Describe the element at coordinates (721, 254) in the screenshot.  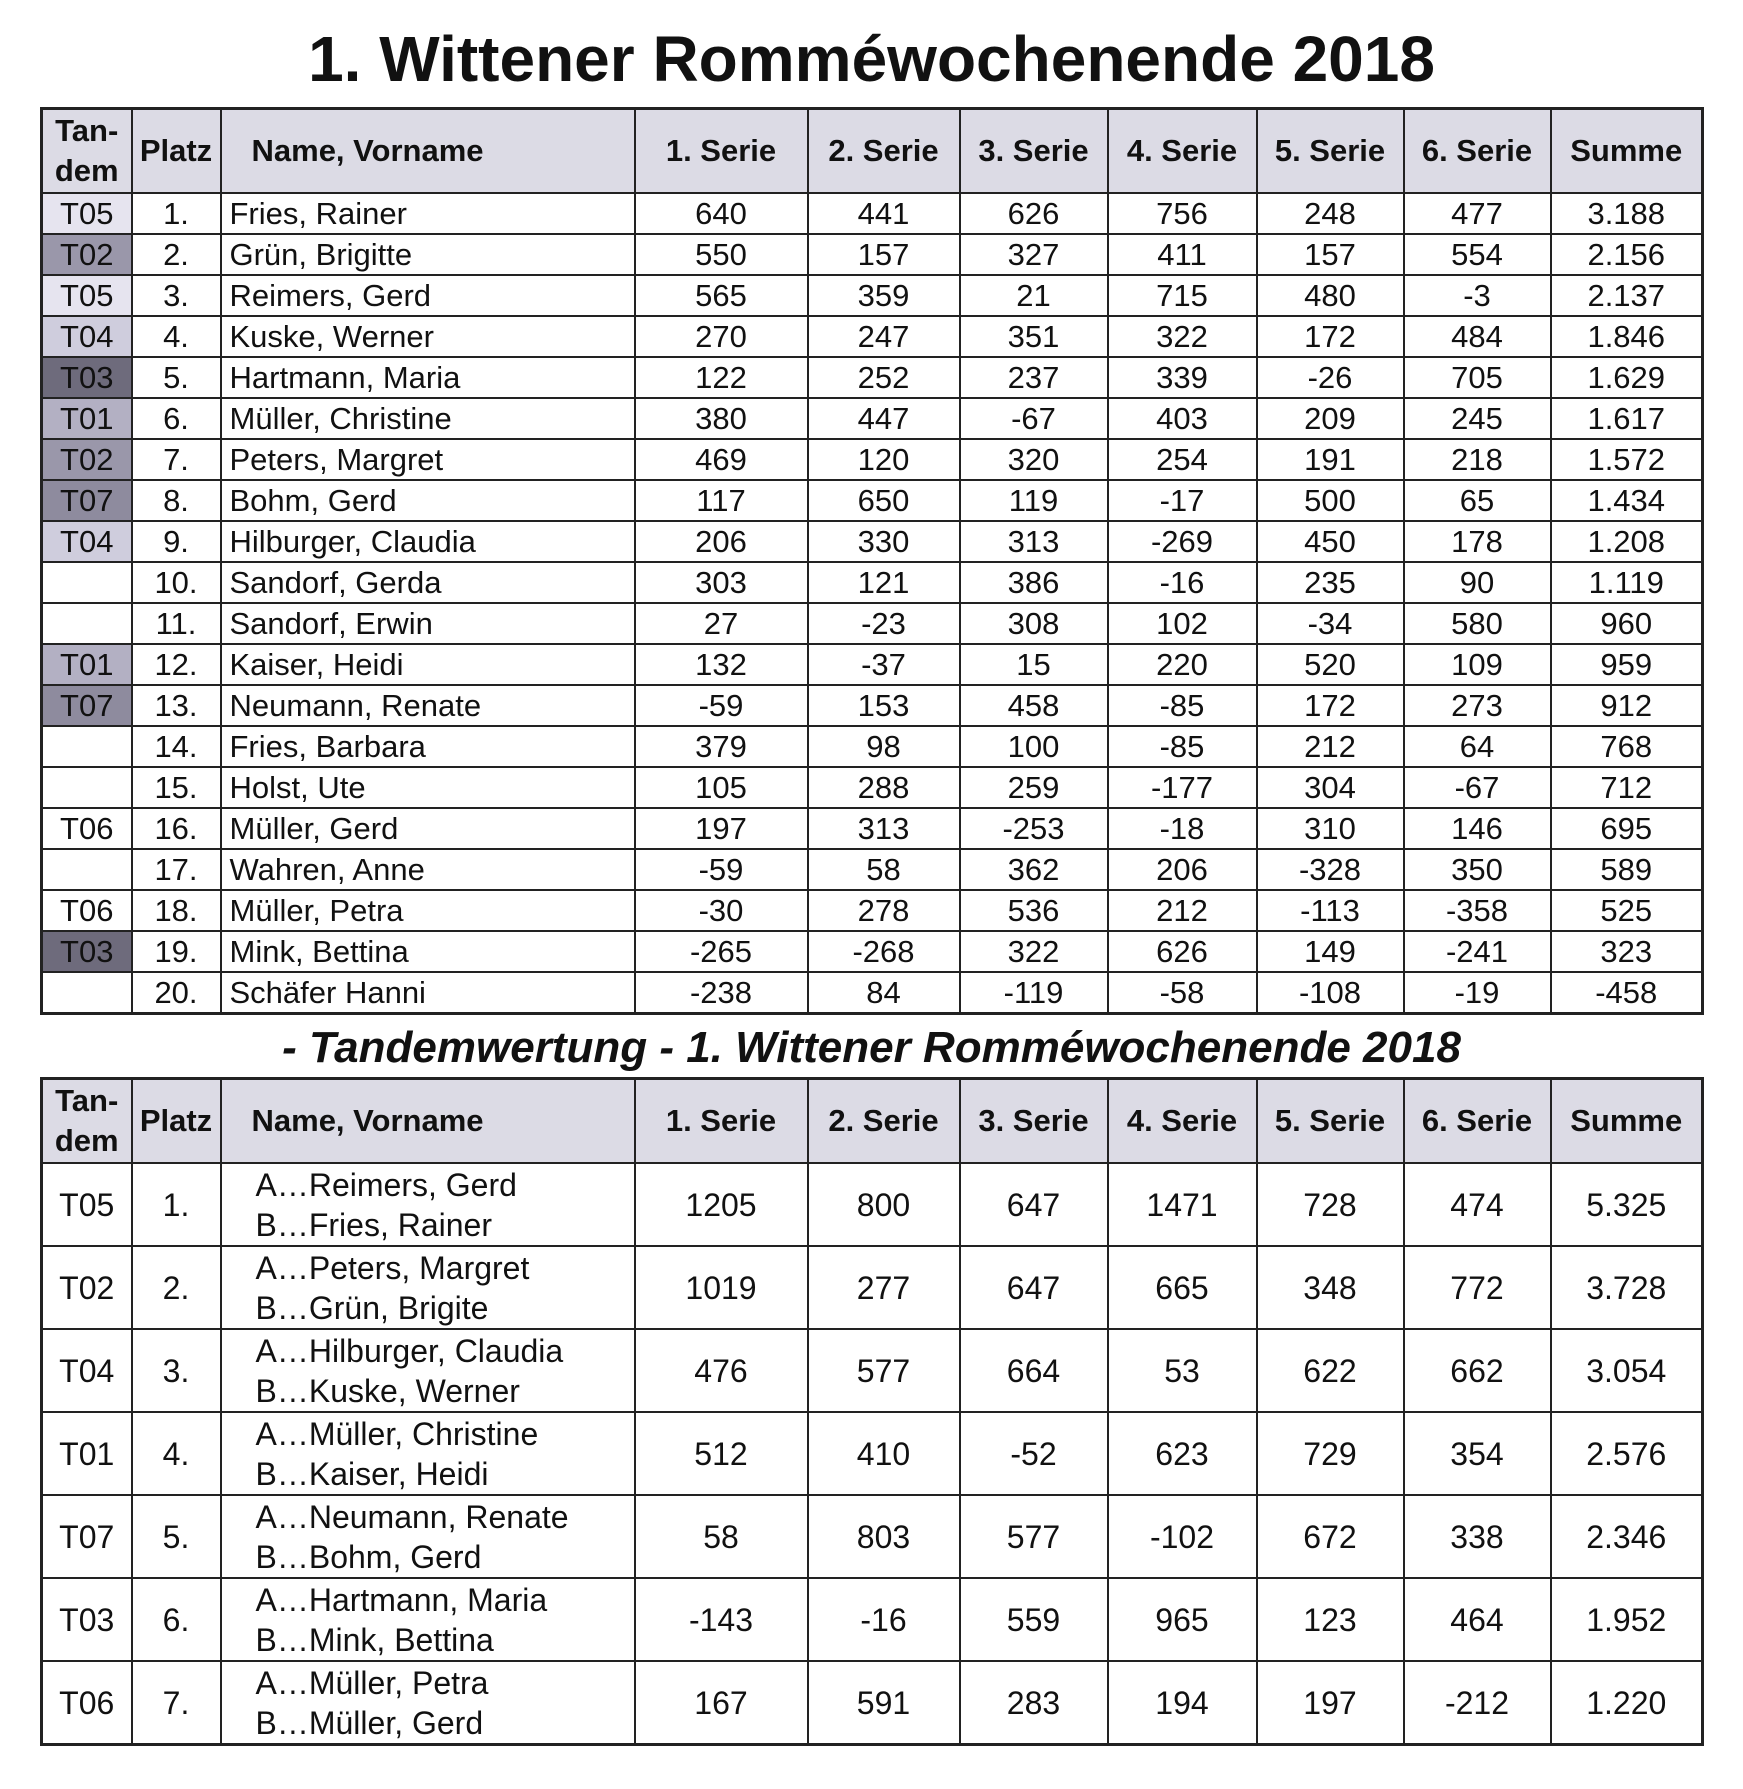
I see `series-cell: 550` at that location.